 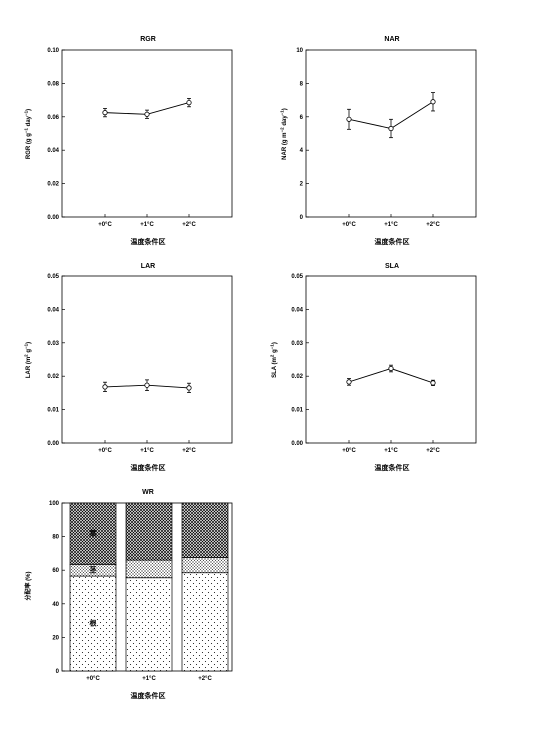 I want to click on chart-rgr-ytick-label: 0.08, so click(x=53, y=84).